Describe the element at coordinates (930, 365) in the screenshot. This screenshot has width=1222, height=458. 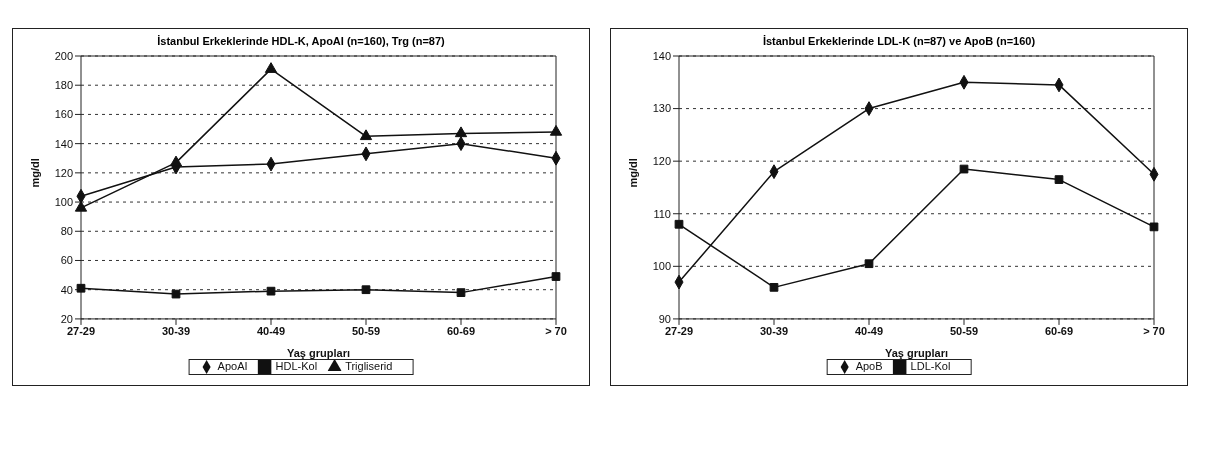
I see `legend-label: LDL-Kol` at that location.